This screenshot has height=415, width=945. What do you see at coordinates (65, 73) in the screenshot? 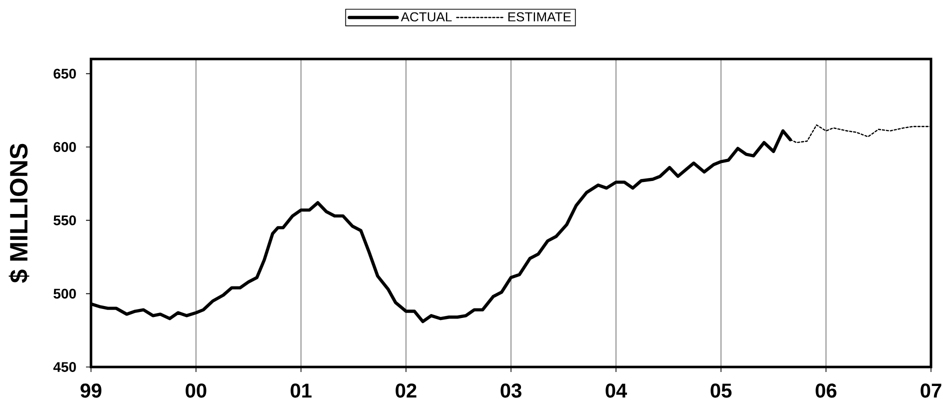
I see `y-tick-label: 650` at bounding box center [65, 73].